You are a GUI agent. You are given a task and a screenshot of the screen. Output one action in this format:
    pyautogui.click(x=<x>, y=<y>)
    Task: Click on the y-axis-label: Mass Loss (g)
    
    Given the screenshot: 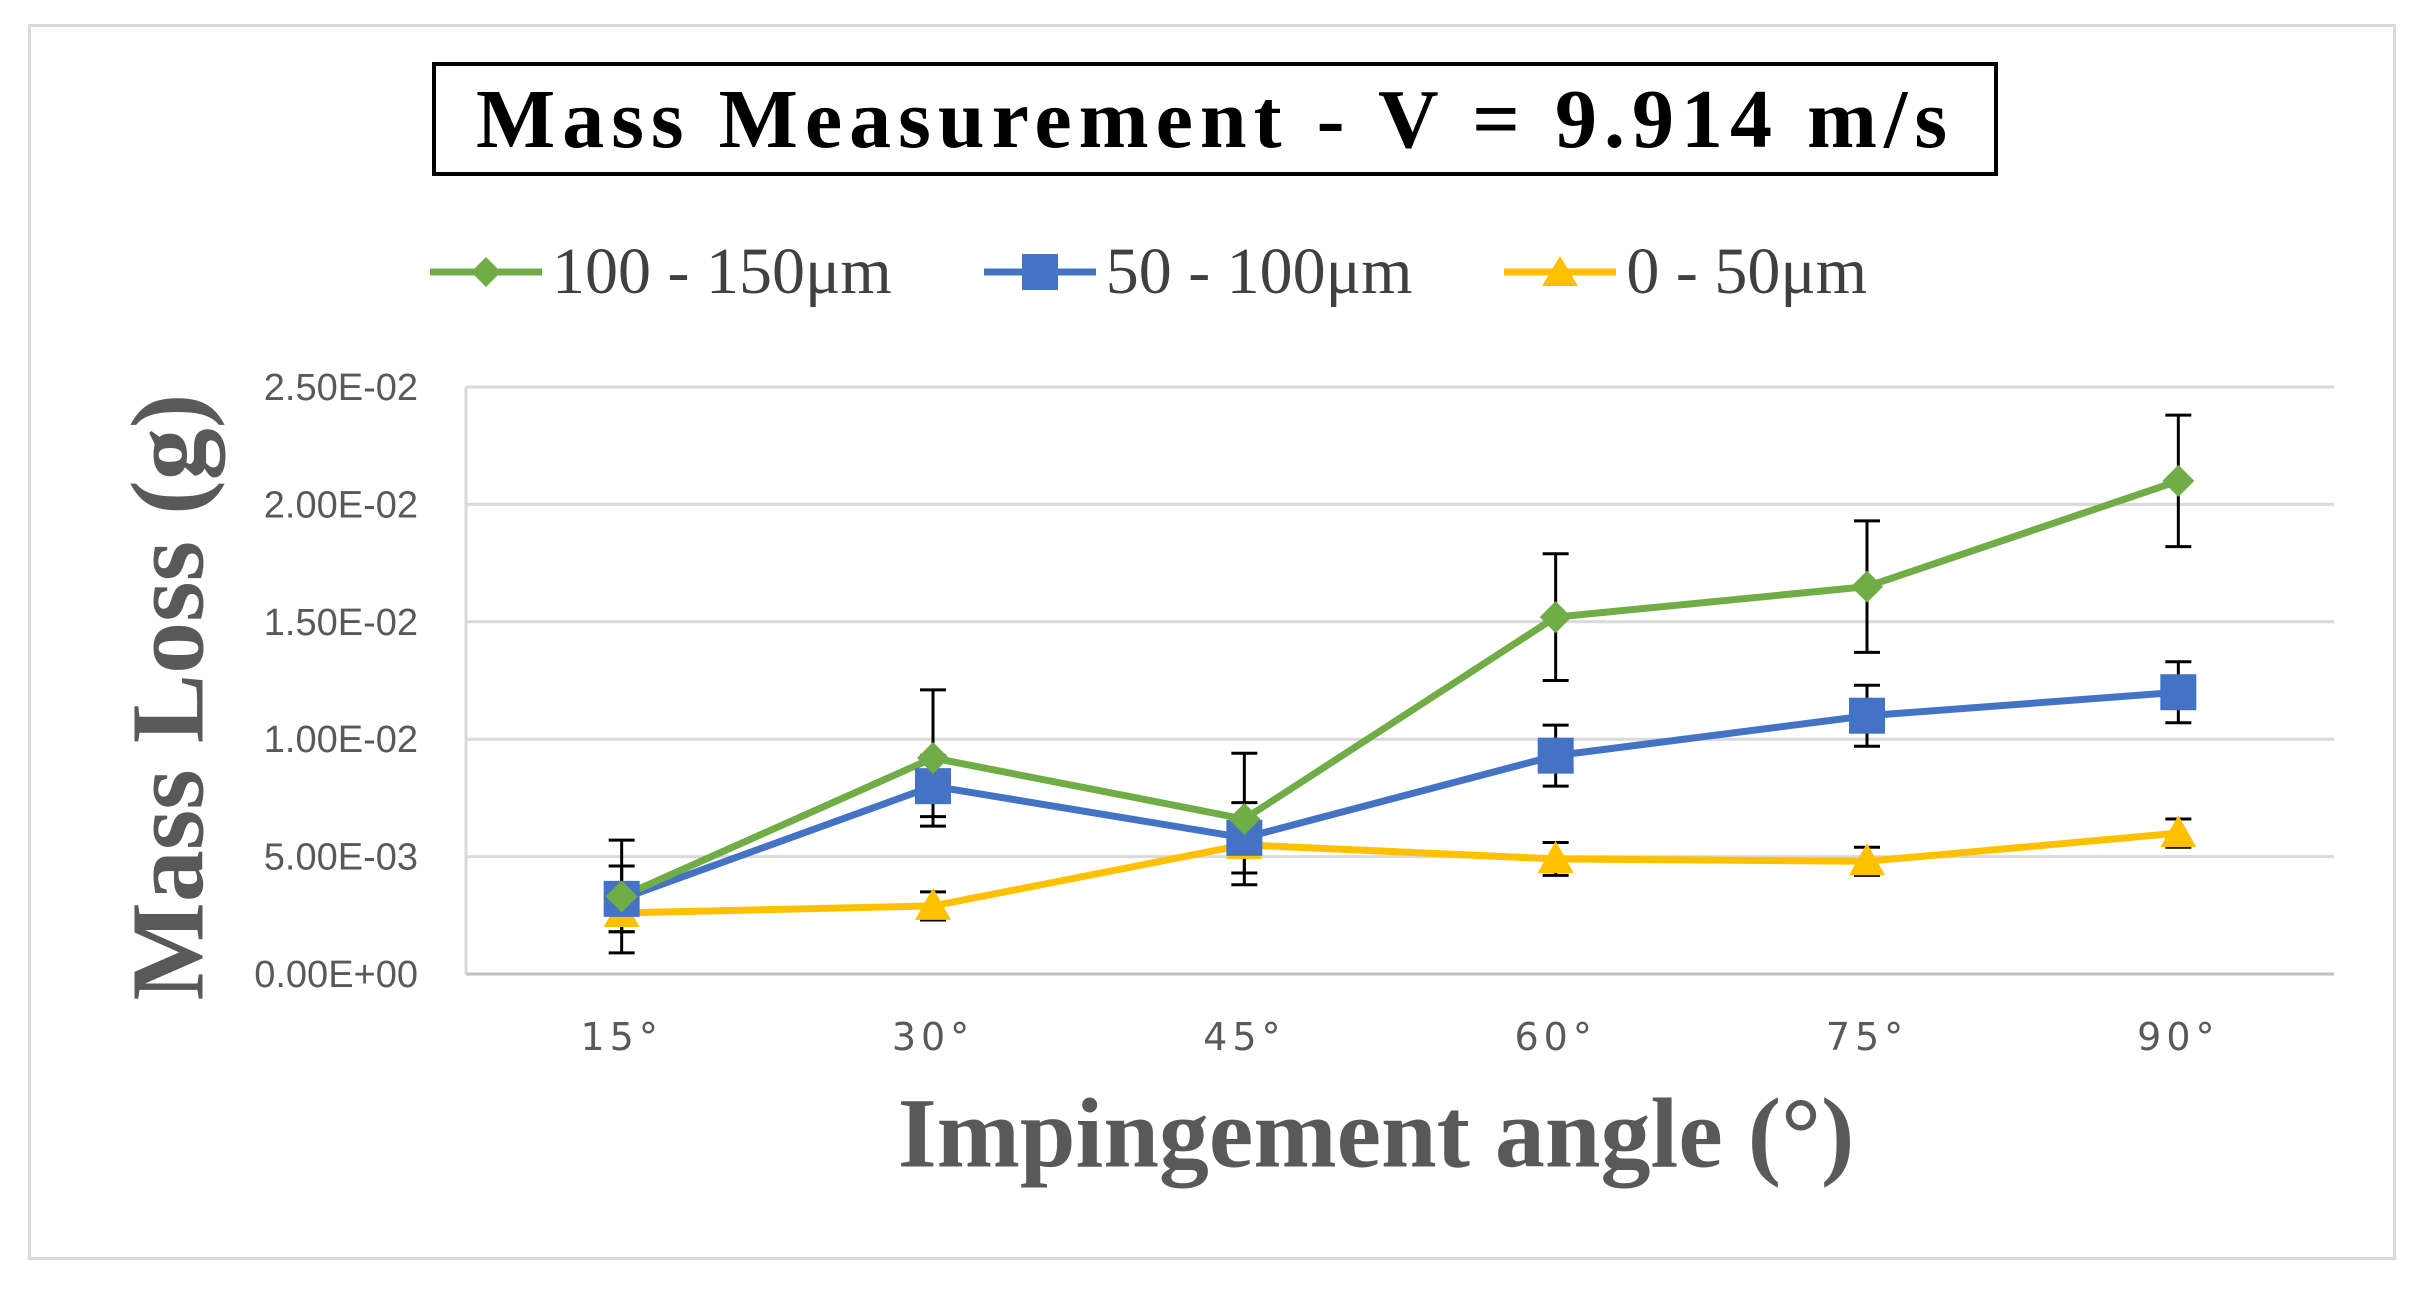 What is the action you would take?
    pyautogui.click(x=168, y=697)
    